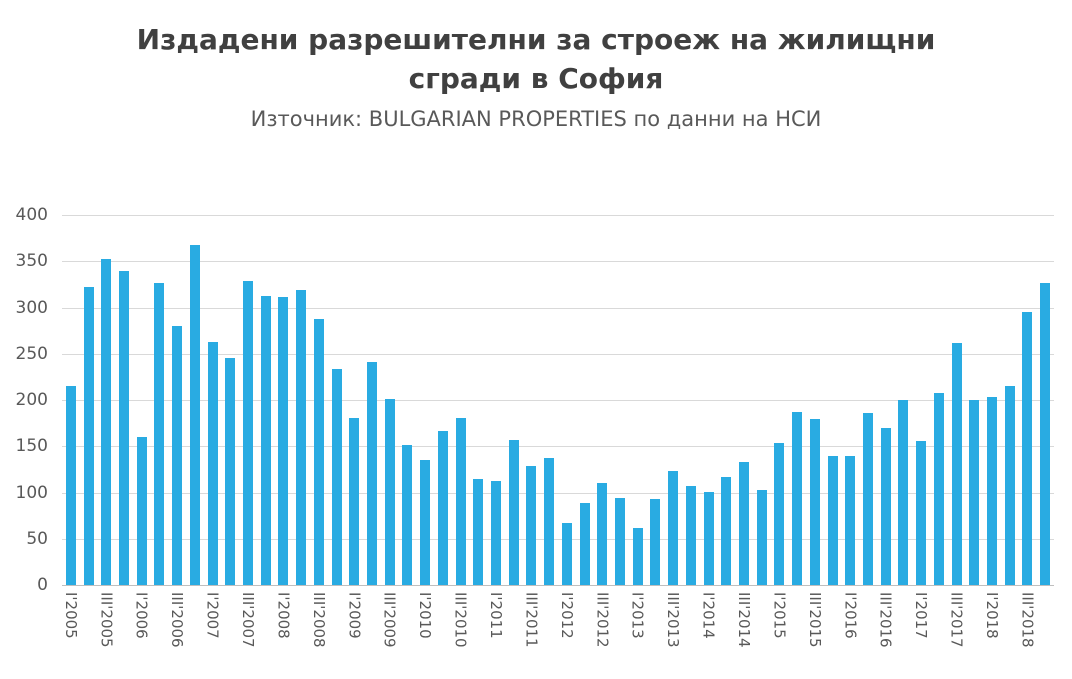 This screenshot has width=1072, height=679. What do you see at coordinates (956, 620) in the screenshot?
I see `x-tick-label: III'2017` at bounding box center [956, 620].